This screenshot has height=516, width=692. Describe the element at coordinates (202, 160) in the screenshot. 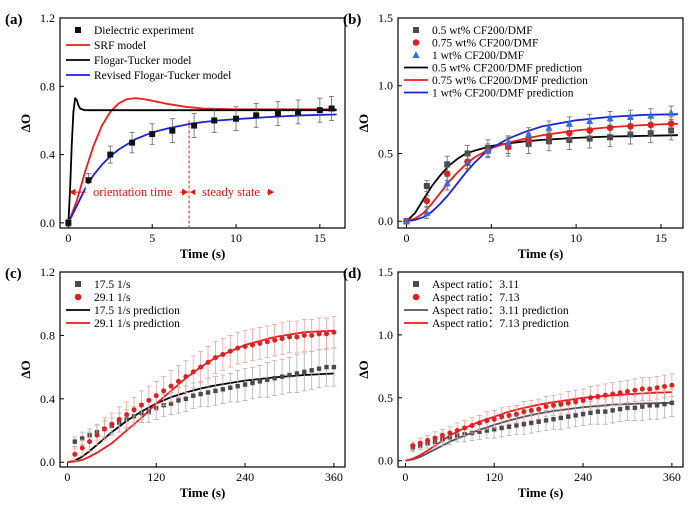

I see `series-line` at that location.